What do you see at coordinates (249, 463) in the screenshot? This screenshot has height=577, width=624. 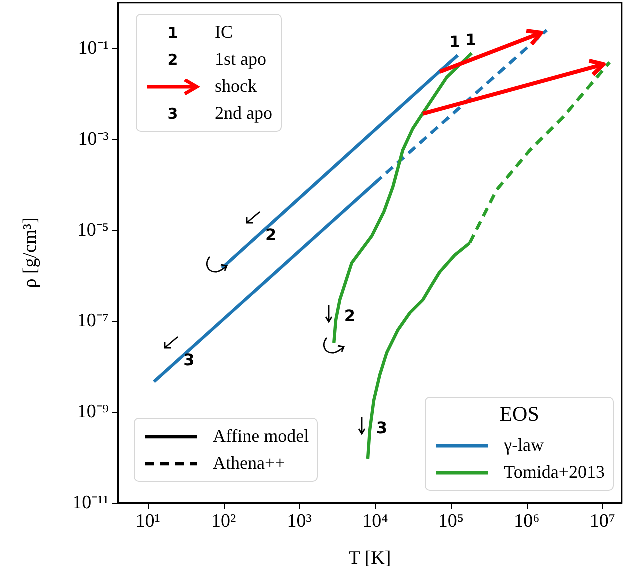 I see `annotation: Athena++` at bounding box center [249, 463].